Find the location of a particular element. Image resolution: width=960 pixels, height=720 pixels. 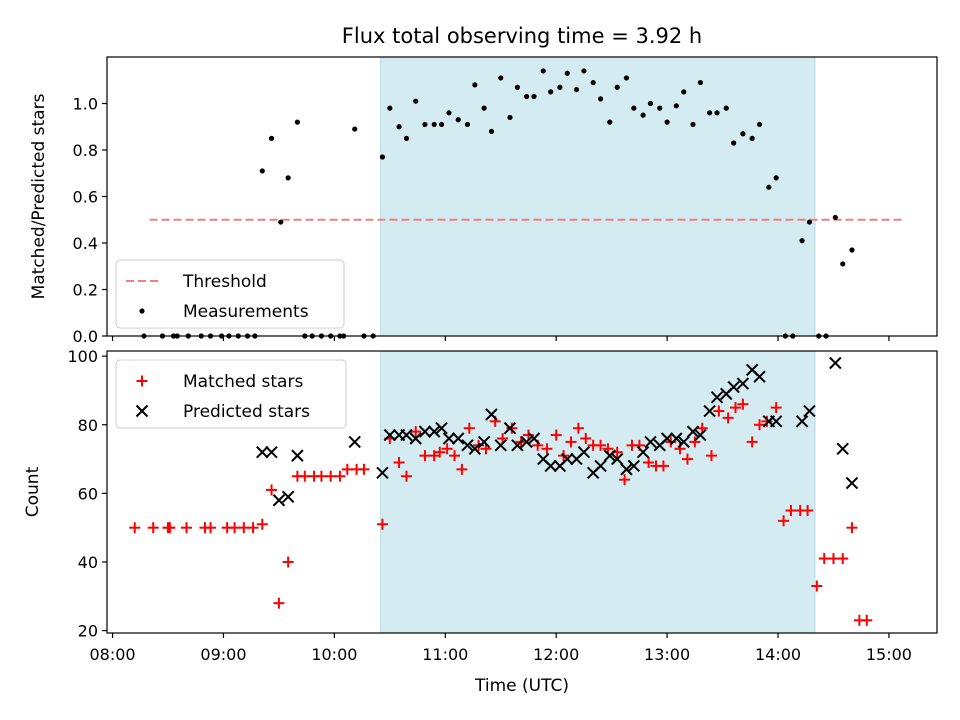

count-legend: Matched stars Predicted stars is located at coordinates (231, 394).